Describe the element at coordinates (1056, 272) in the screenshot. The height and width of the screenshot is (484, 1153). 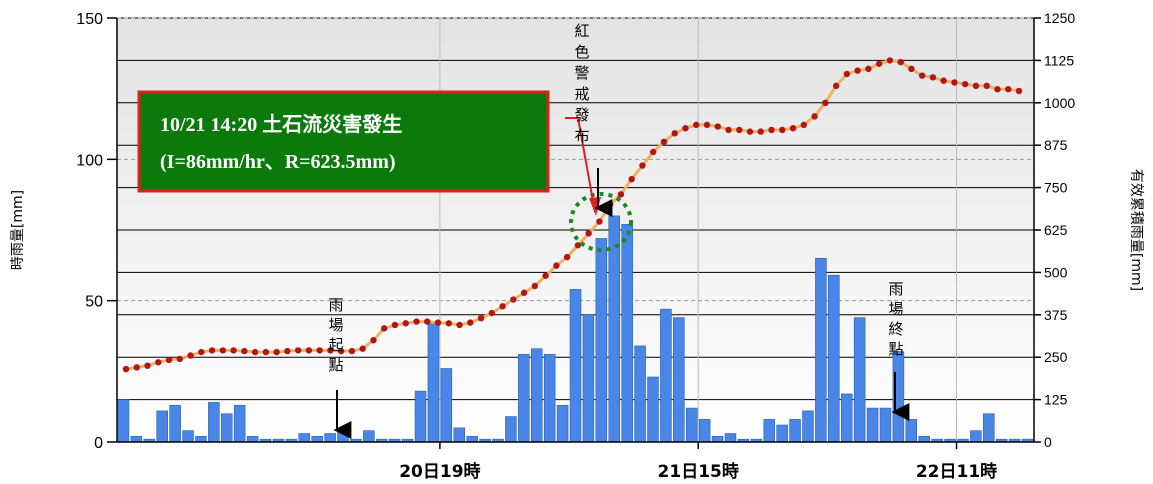
I see `right-tick-label: 500` at that location.